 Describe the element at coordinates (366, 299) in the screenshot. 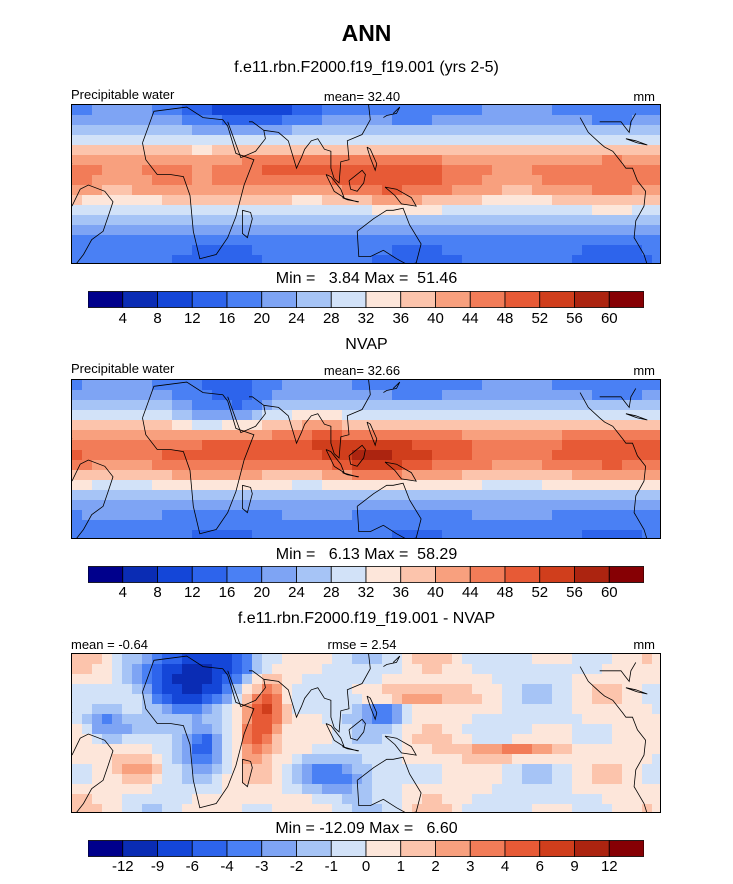

I see `panel-1-colorbar-boxes` at that location.